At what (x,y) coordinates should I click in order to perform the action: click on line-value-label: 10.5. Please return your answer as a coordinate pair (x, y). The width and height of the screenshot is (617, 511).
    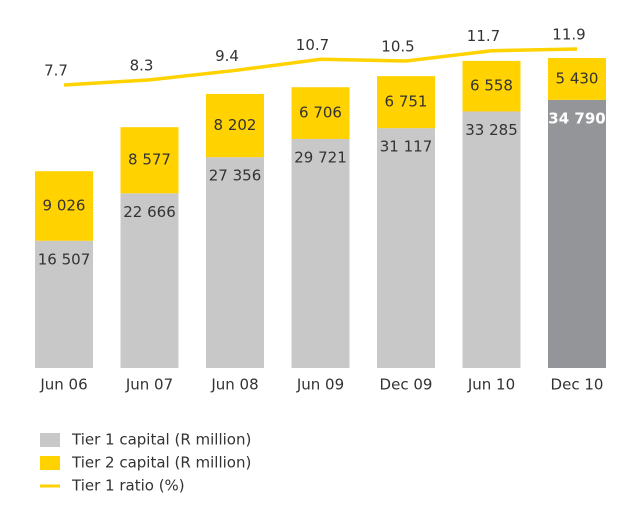
    Looking at the image, I should click on (397, 47).